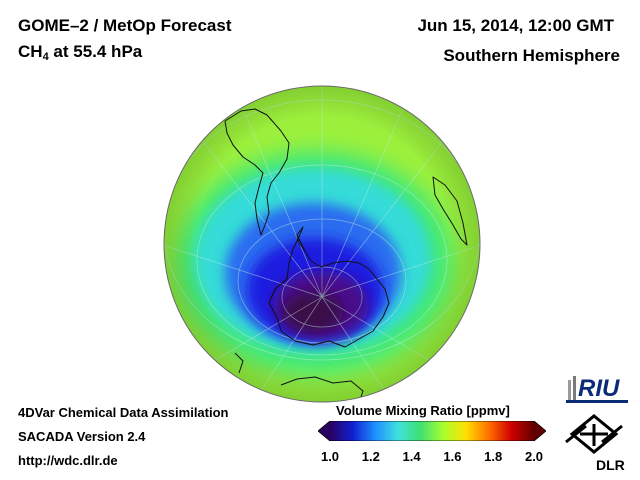  What do you see at coordinates (432, 457) in the screenshot?
I see `colorbar-ticks: 1.0 1.2 1.4 1.6 1.8 2.0` at bounding box center [432, 457].